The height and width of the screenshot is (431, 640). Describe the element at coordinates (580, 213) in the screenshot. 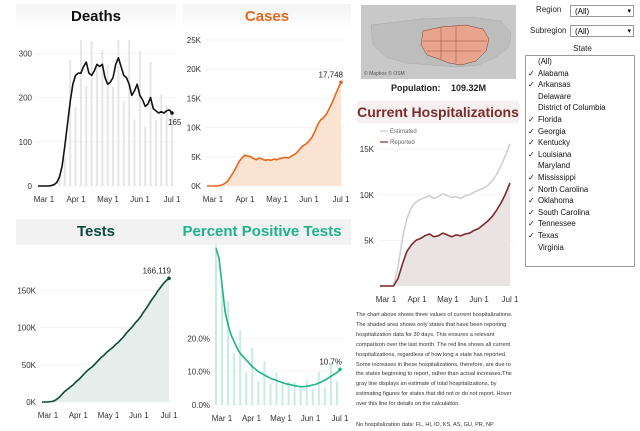

I see `state-option: ✓ South Carolina` at that location.